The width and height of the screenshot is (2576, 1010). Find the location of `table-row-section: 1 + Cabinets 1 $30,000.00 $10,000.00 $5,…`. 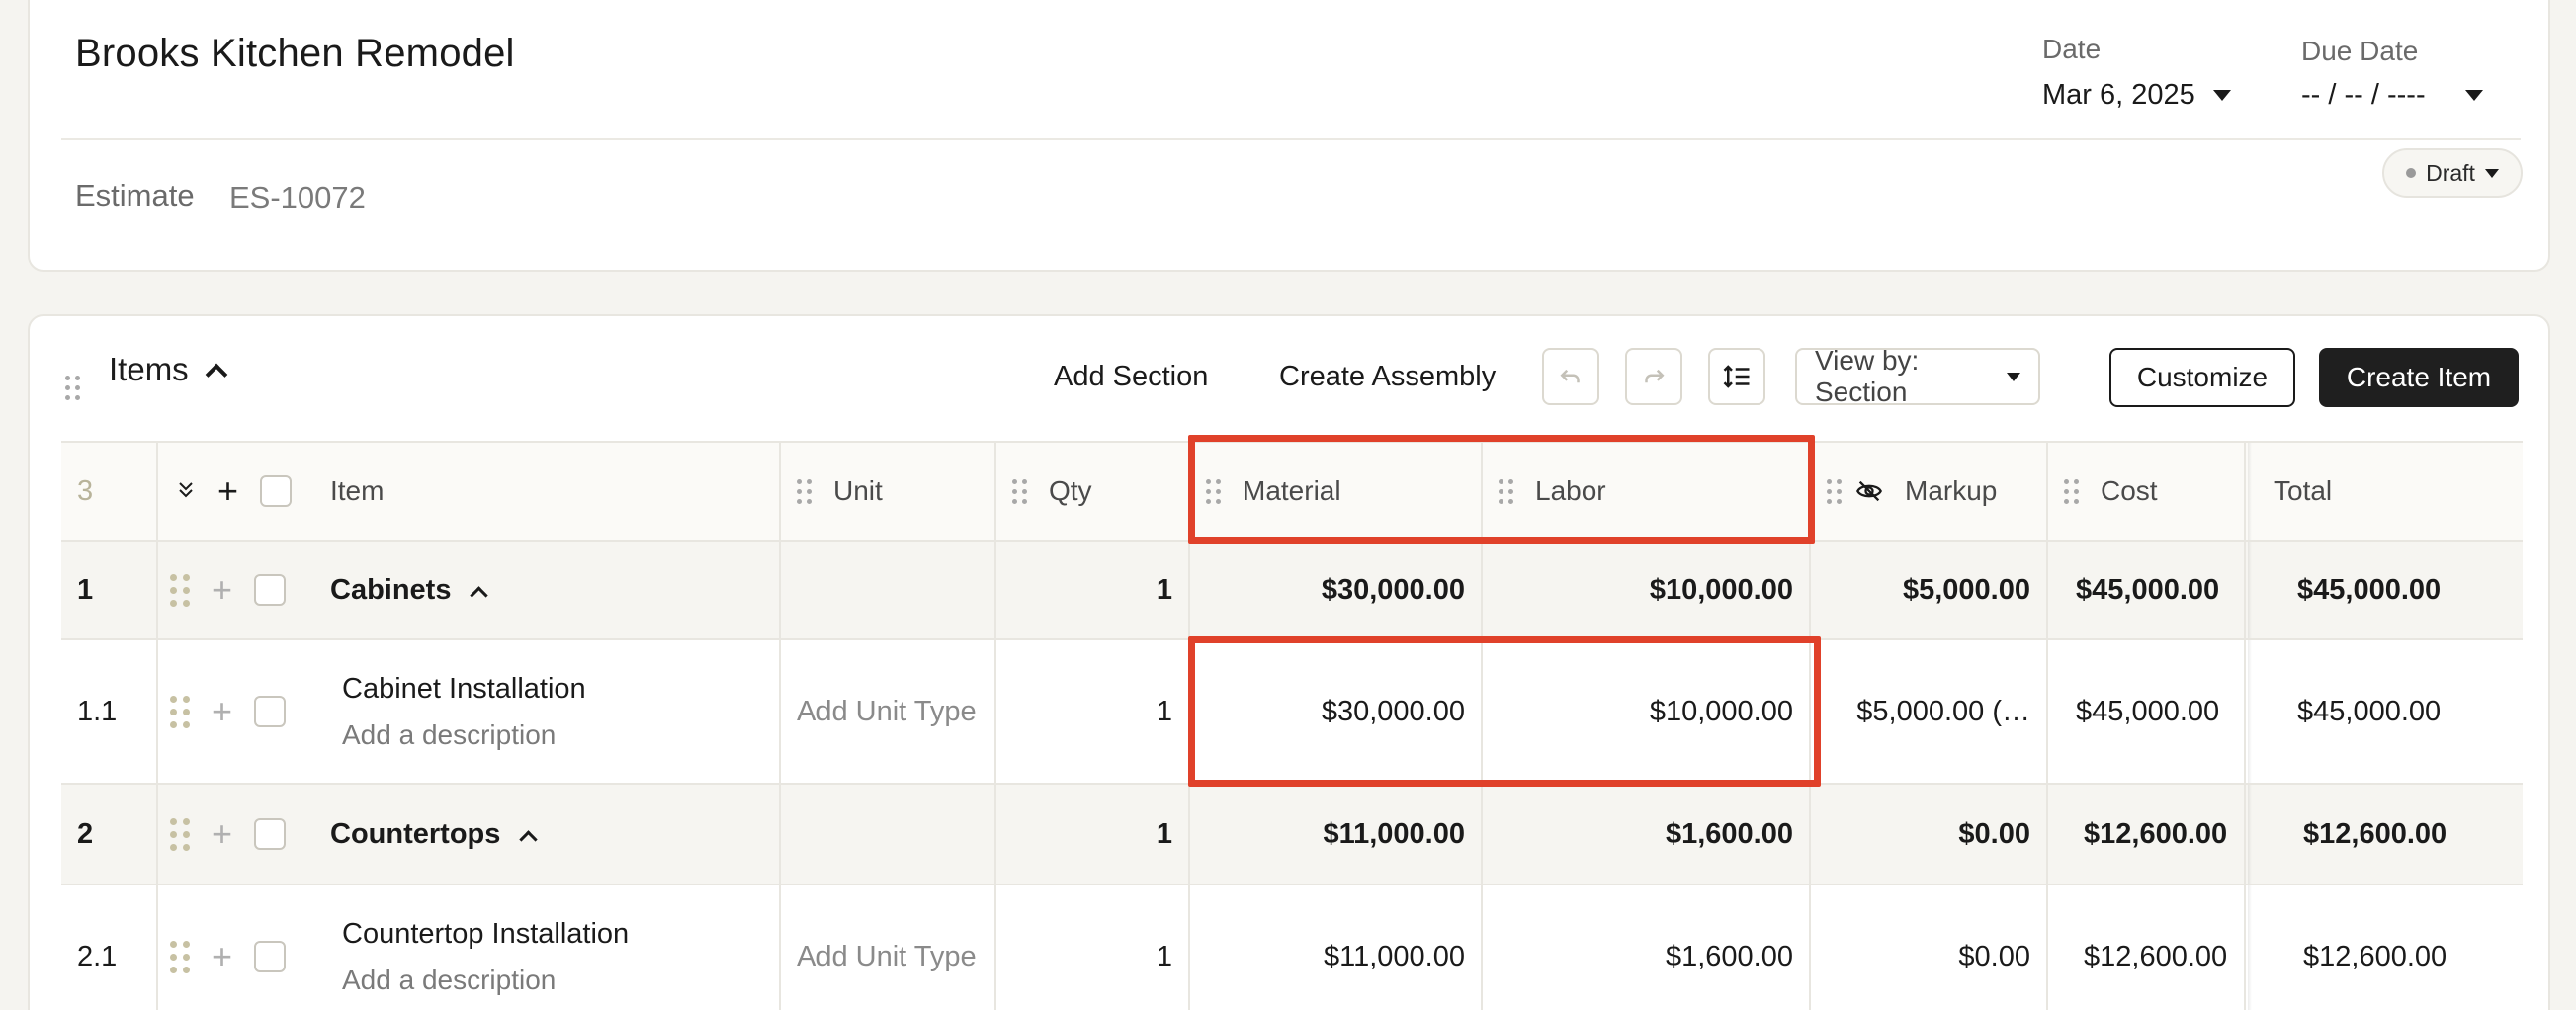

table-row-section: 1 + Cabinets 1 $30,000.00 $10,000.00 $5,… is located at coordinates (1292, 589).